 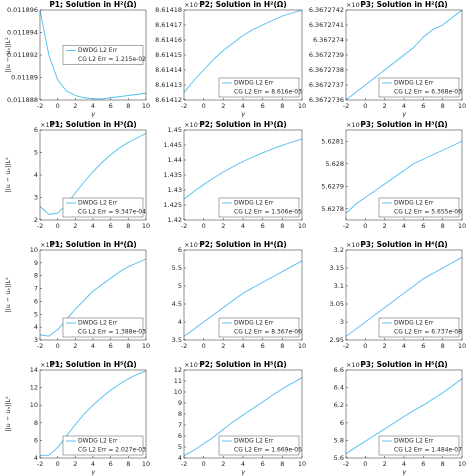 What do you see at coordinates (326, 10) in the screenshot?
I see `y-tick-label: 6.3672742` at bounding box center [326, 10].